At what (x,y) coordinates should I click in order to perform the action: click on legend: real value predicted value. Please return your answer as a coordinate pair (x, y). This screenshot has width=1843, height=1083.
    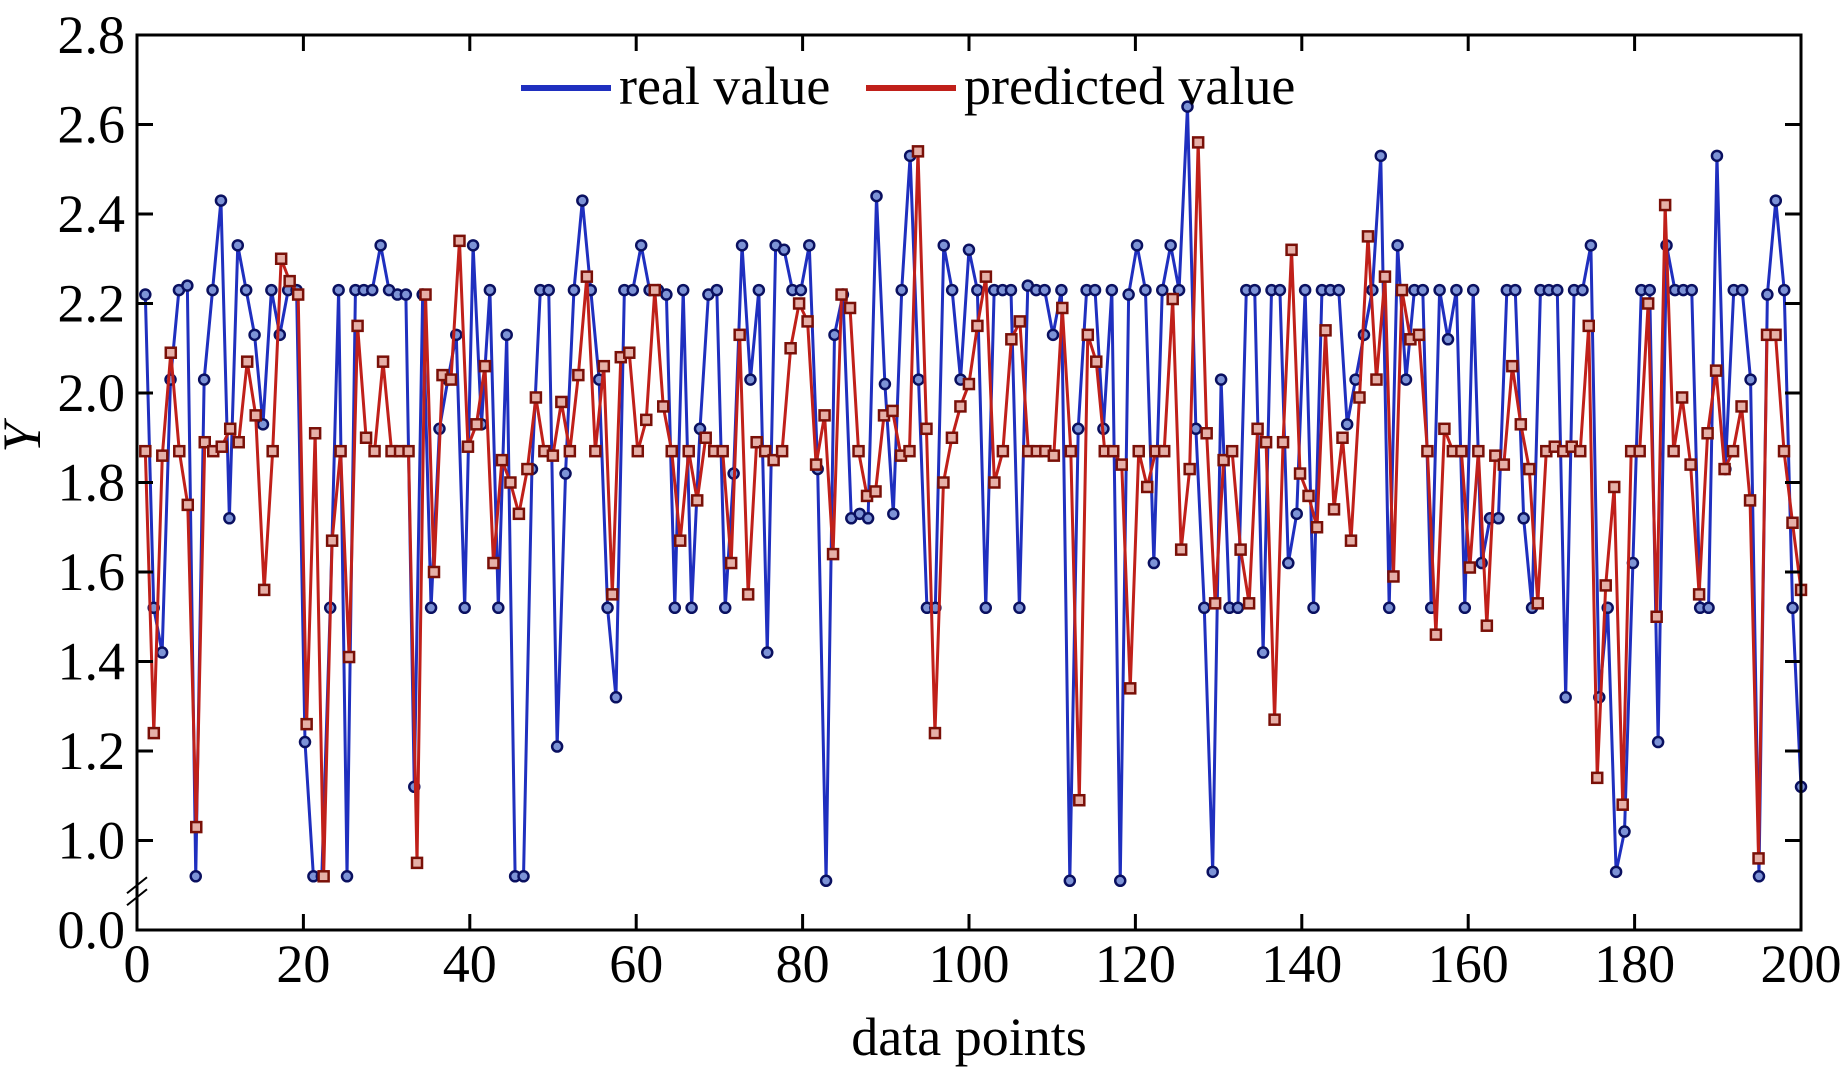
    Looking at the image, I should click on (908, 86).